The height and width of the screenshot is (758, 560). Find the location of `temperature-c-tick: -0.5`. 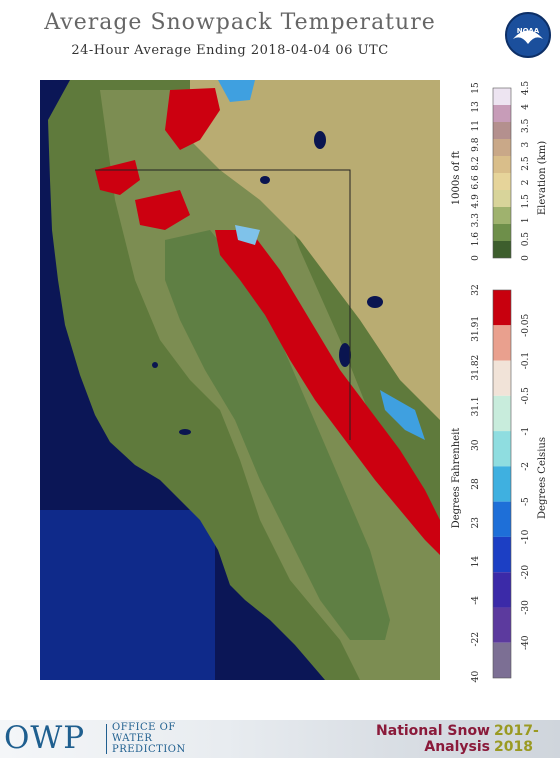

temperature-c-tick: -0.5 is located at coordinates (526, 396).